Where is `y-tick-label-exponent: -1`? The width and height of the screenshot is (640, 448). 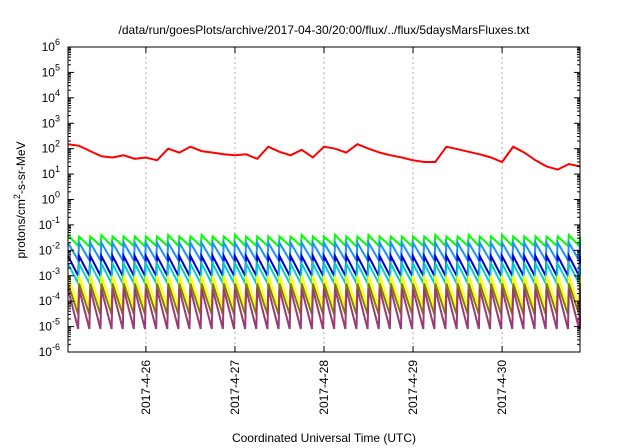 y-tick-label-exponent: -1 is located at coordinates (56, 220).